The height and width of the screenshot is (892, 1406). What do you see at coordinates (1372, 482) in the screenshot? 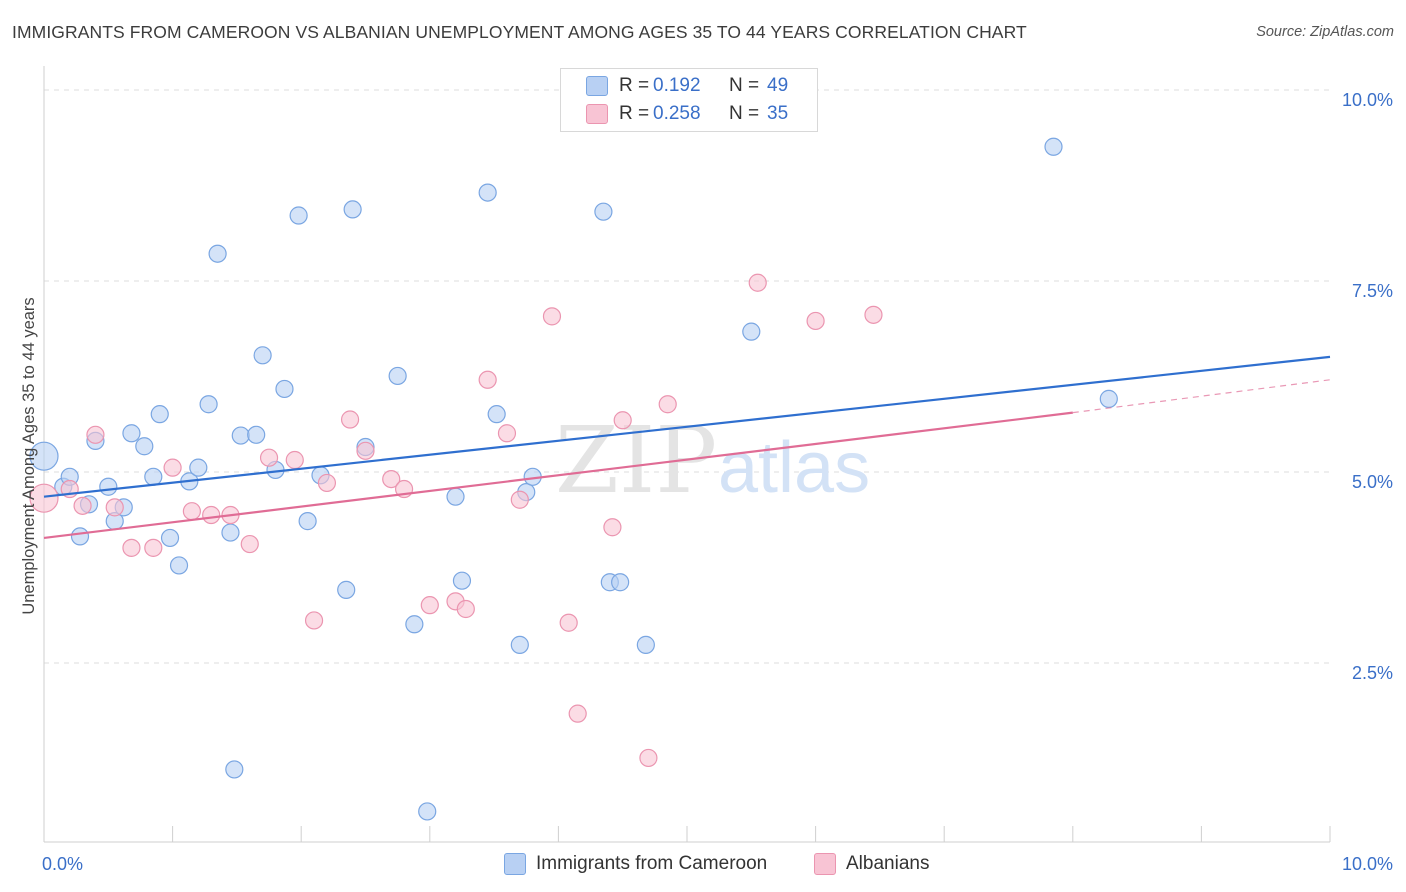
I see `y-tick-label: 5.0%` at bounding box center [1372, 482].